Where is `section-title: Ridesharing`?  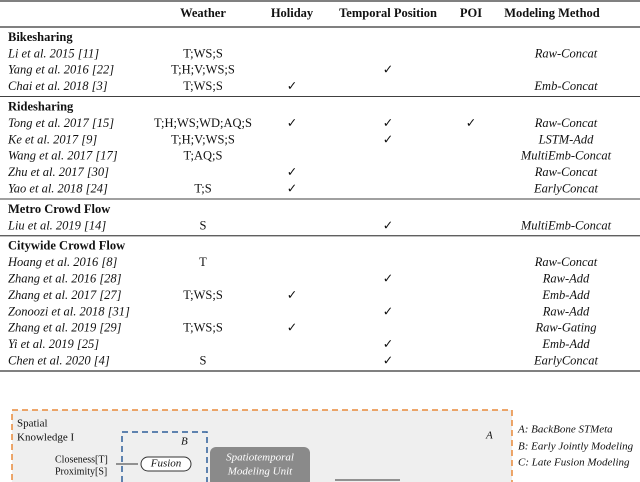 section-title: Ridesharing is located at coordinates (41, 106).